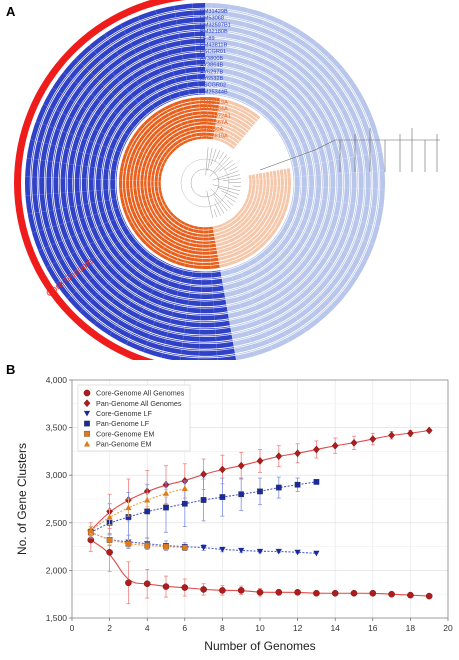 The width and height of the screenshot is (459, 660). What do you see at coordinates (10, 369) in the screenshot?
I see `panel-b-letter: B` at bounding box center [10, 369].